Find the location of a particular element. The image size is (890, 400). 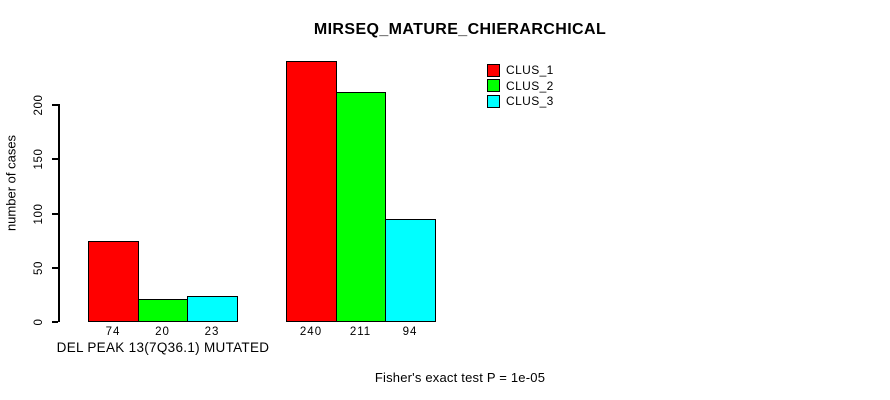

y-axis-tick-label: 0 is located at coordinates (39, 322).